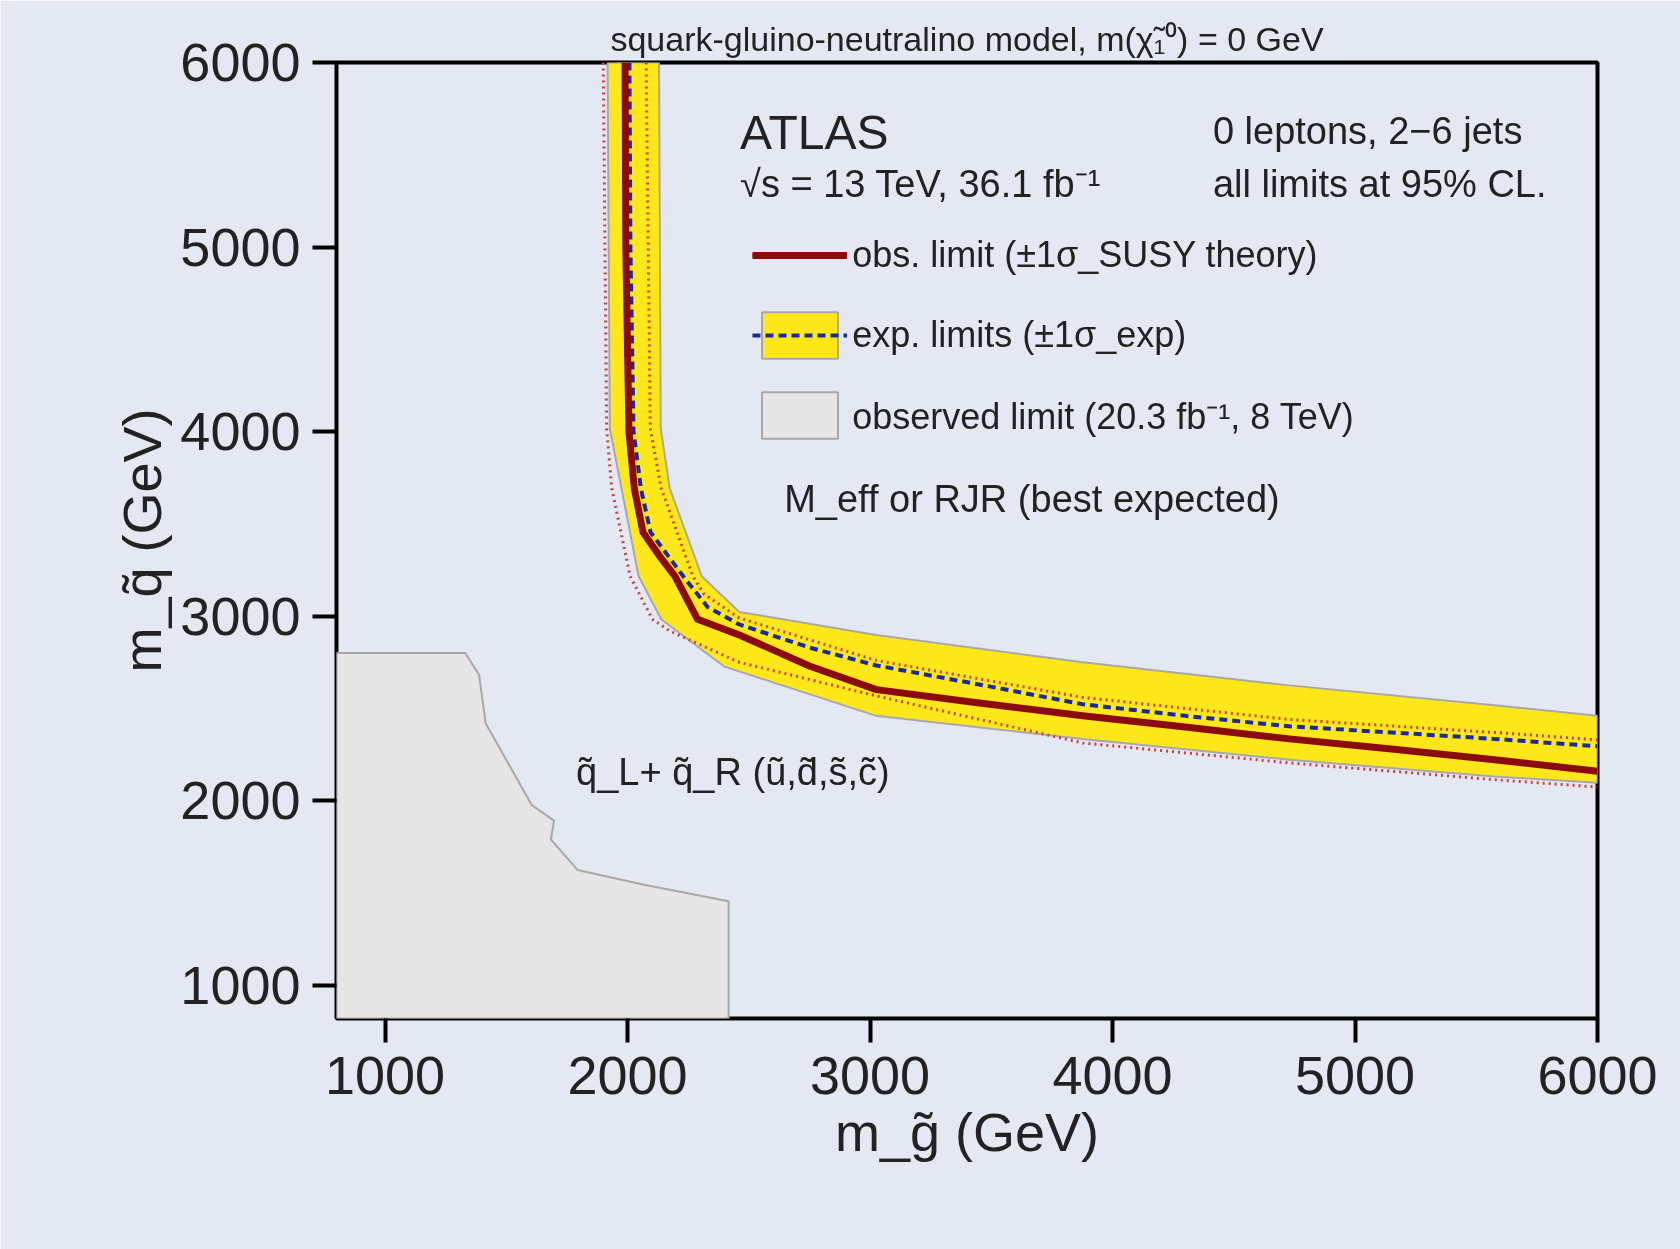 This screenshot has height=1249, width=1680. What do you see at coordinates (1103, 416) in the screenshot?
I see `legend-label: observed limit (20.3 fb⁻¹, 8 TeV)` at bounding box center [1103, 416].